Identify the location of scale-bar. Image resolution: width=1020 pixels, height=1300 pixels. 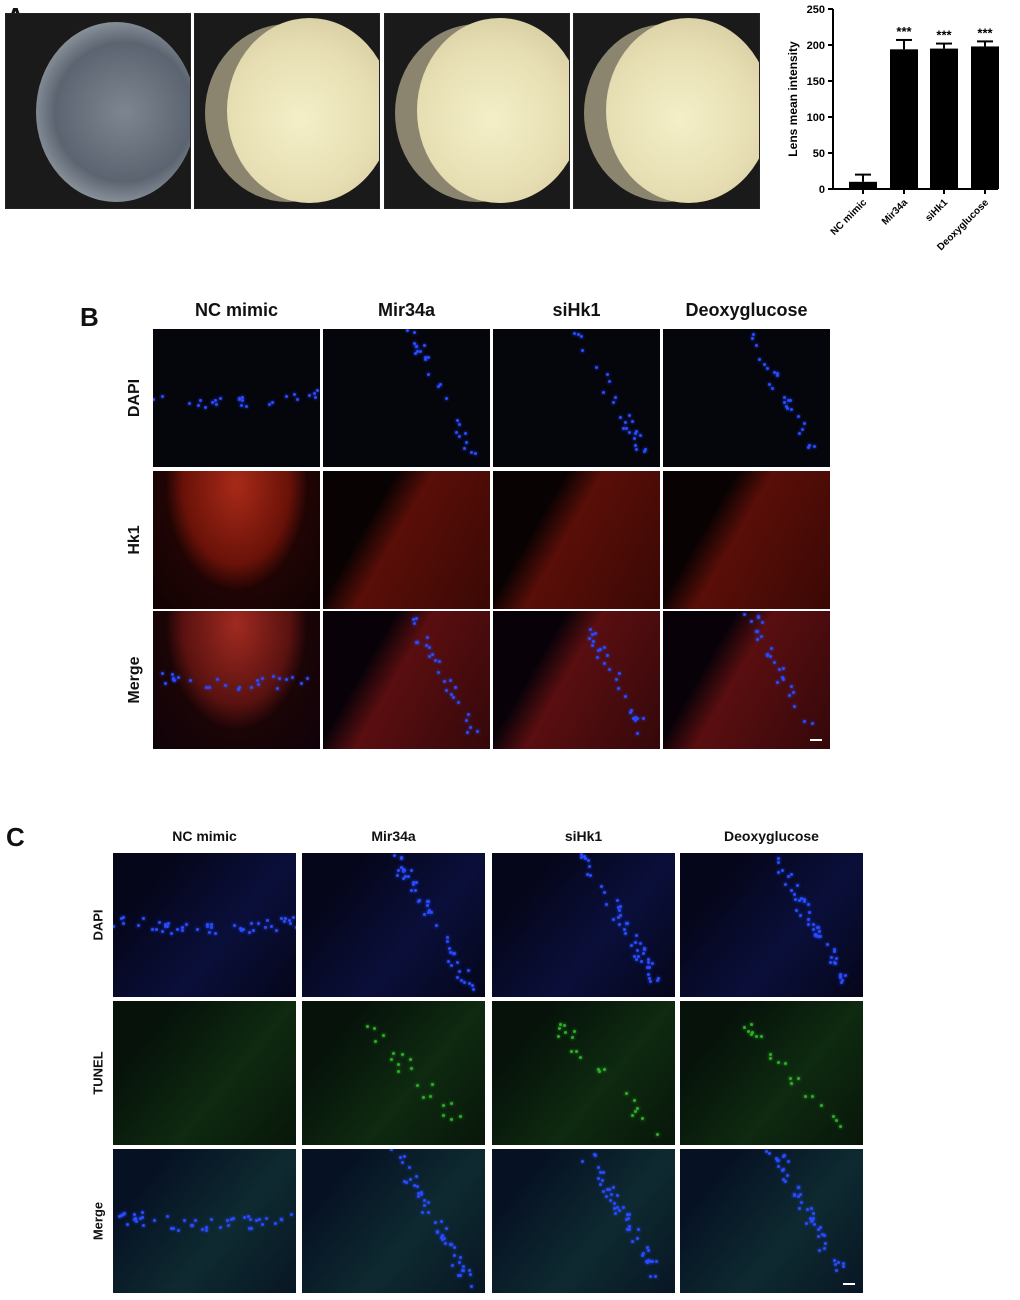
(849, 1284).